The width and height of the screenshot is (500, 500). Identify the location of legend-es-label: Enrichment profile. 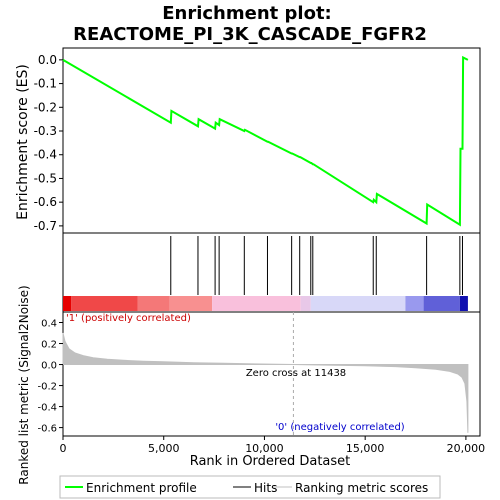
(141, 488).